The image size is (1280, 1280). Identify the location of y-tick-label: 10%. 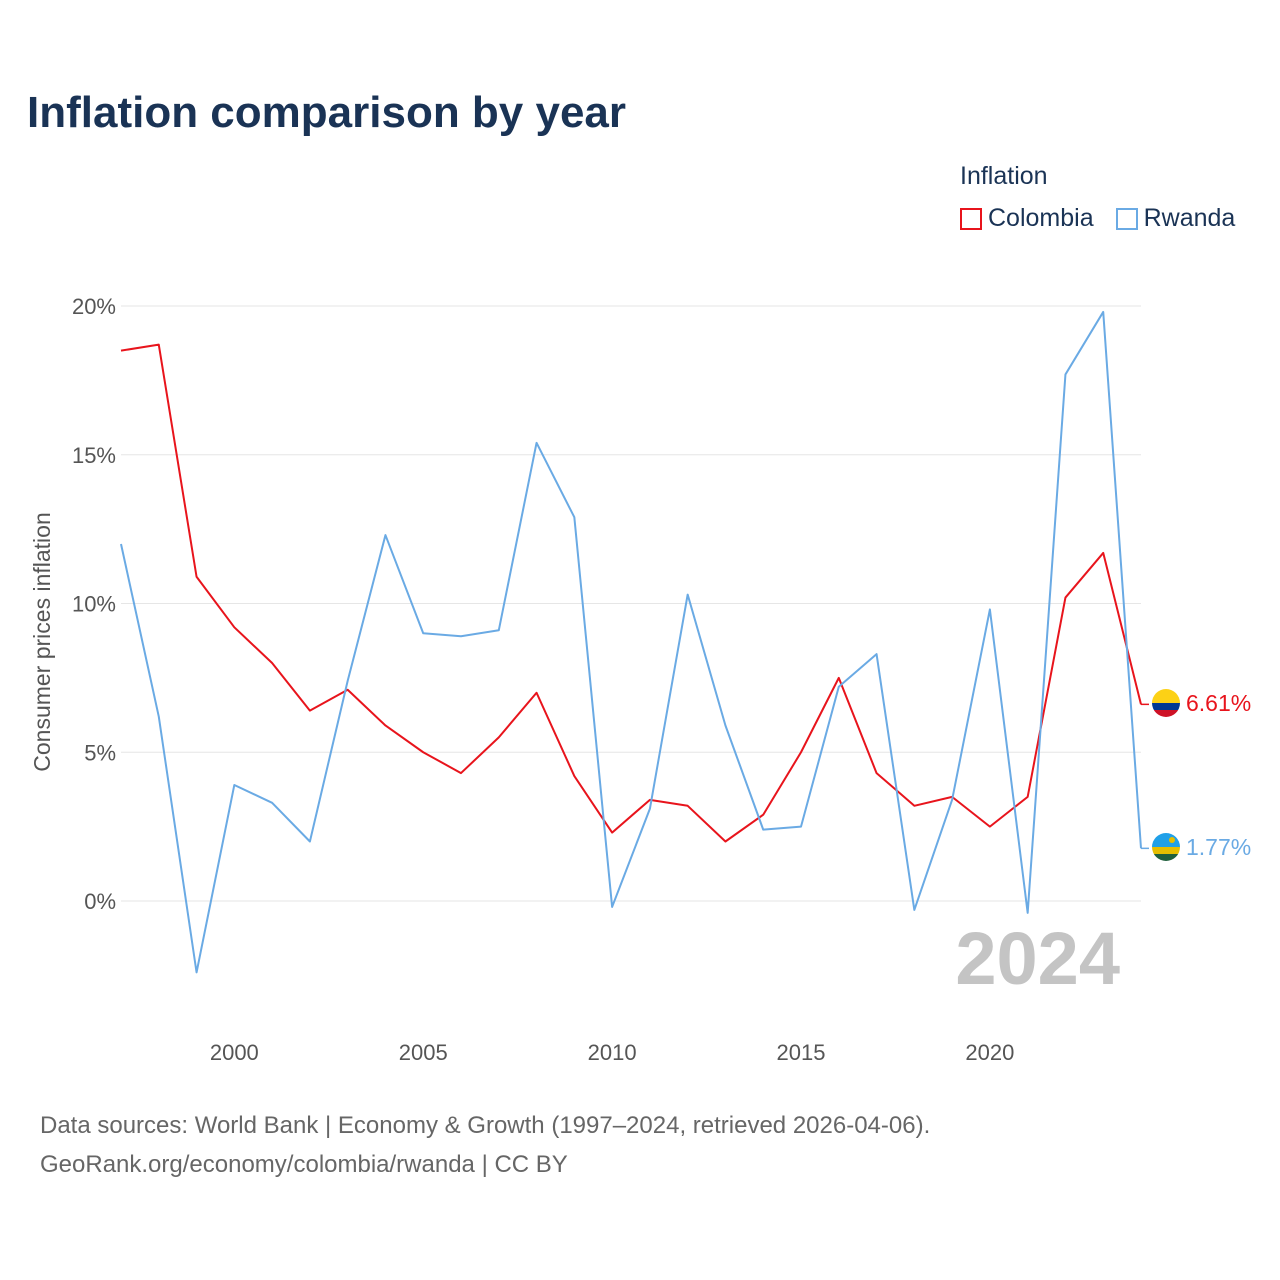
(94, 604).